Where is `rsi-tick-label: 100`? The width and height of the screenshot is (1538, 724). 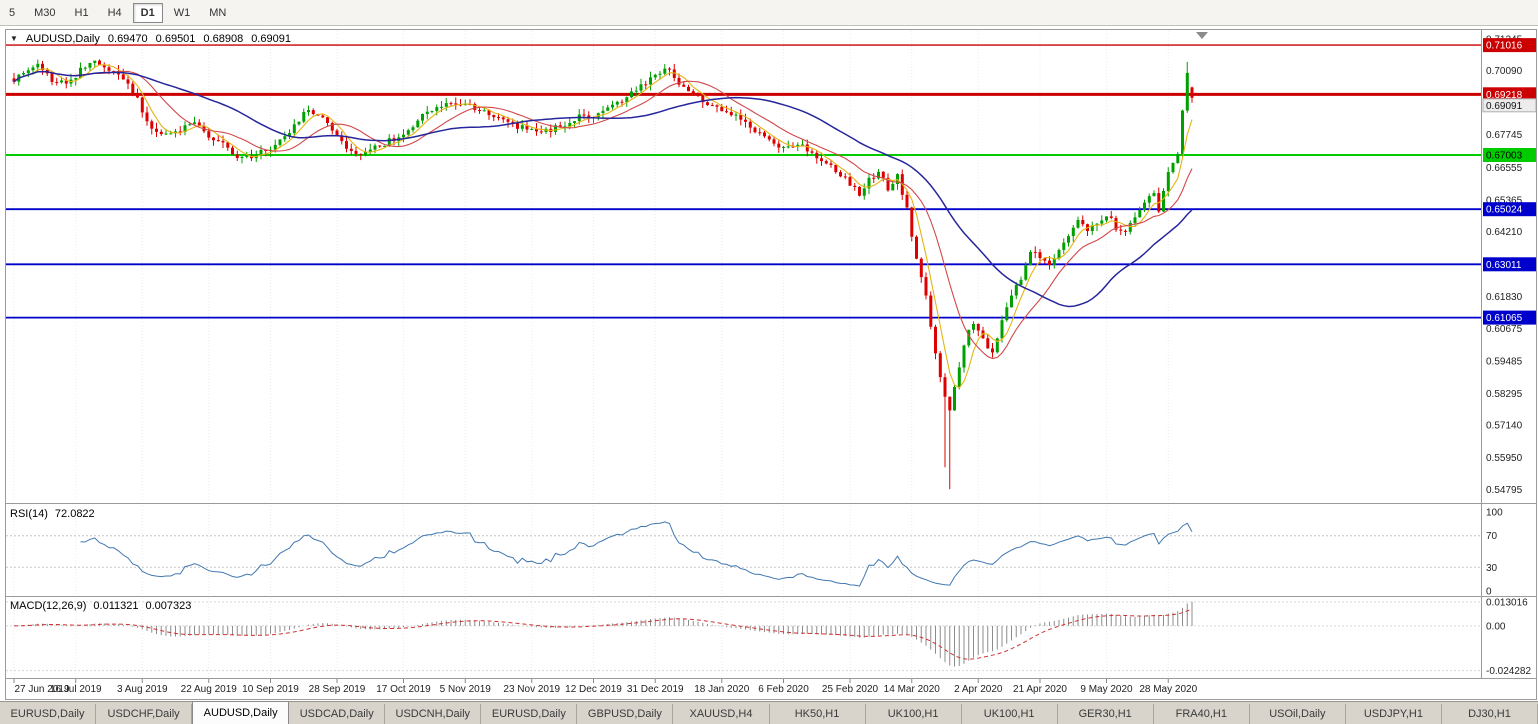
rsi-tick-label: 100 is located at coordinates (1494, 513).